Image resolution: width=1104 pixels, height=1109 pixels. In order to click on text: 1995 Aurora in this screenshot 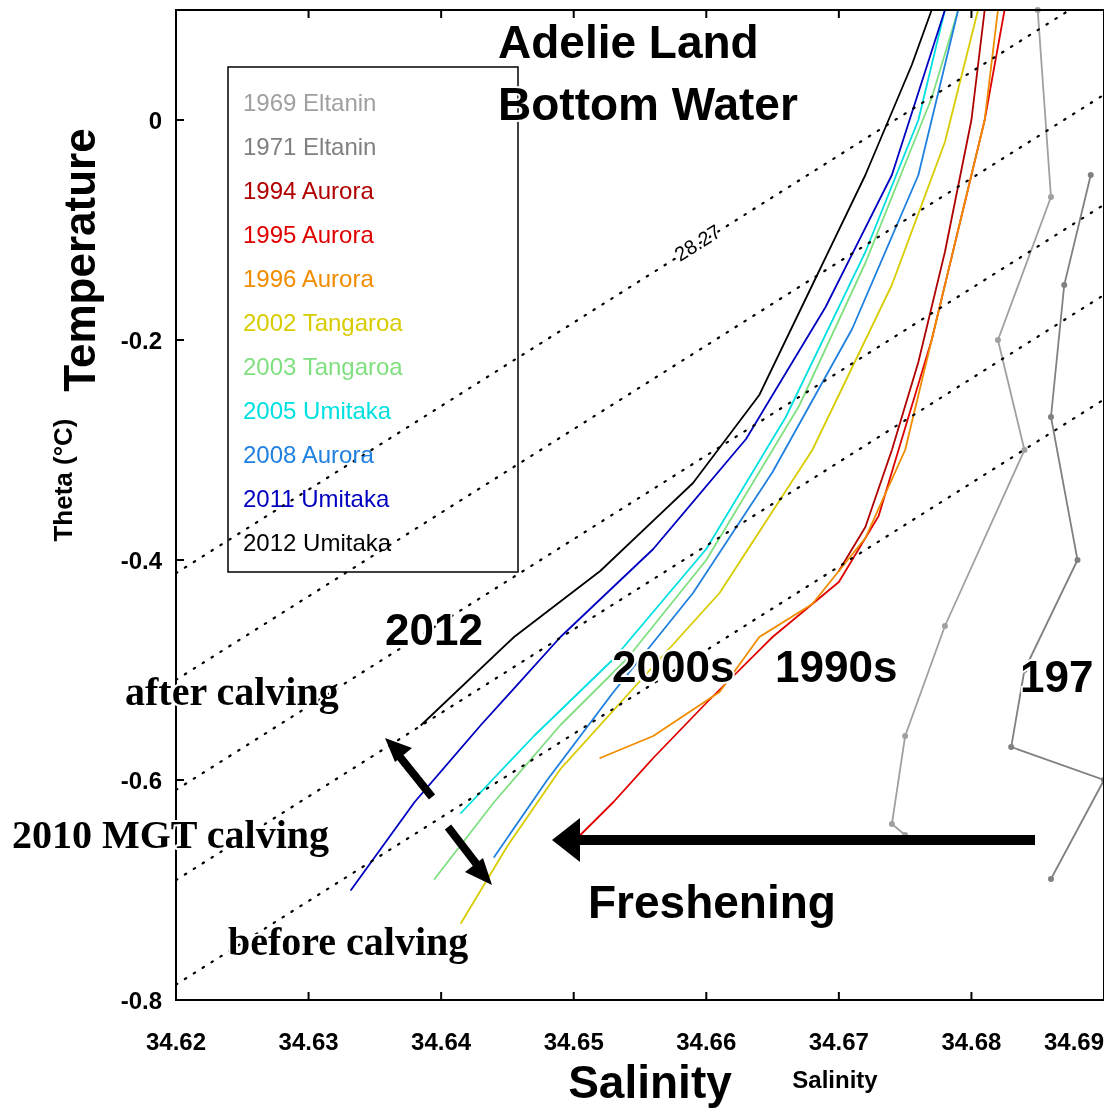, I will do `click(309, 234)`.